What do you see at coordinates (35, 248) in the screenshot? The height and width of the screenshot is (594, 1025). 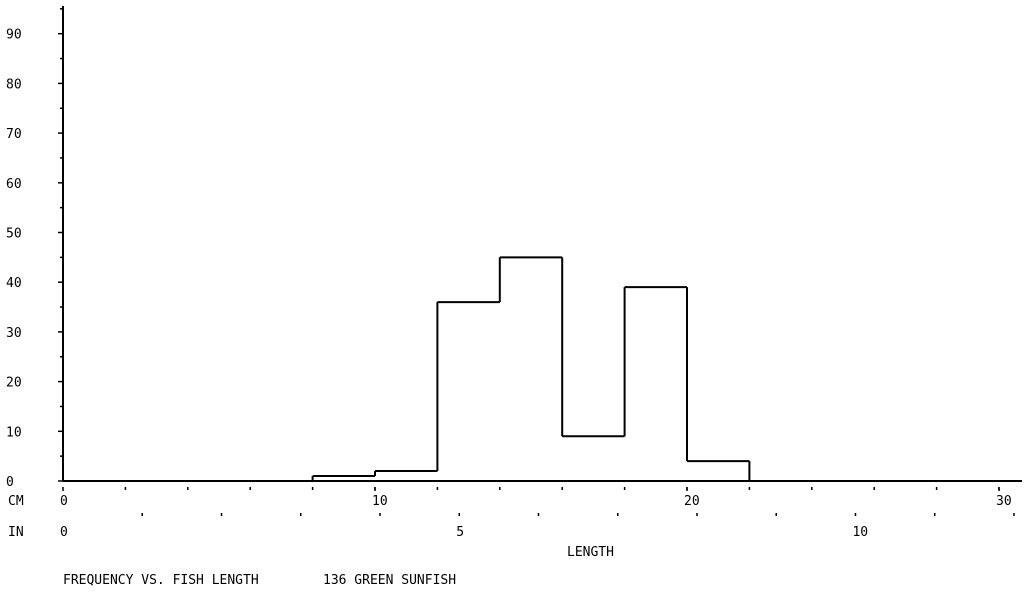 I see `y-axis: 0 10 20 30 40 50 60 70 80 90` at bounding box center [35, 248].